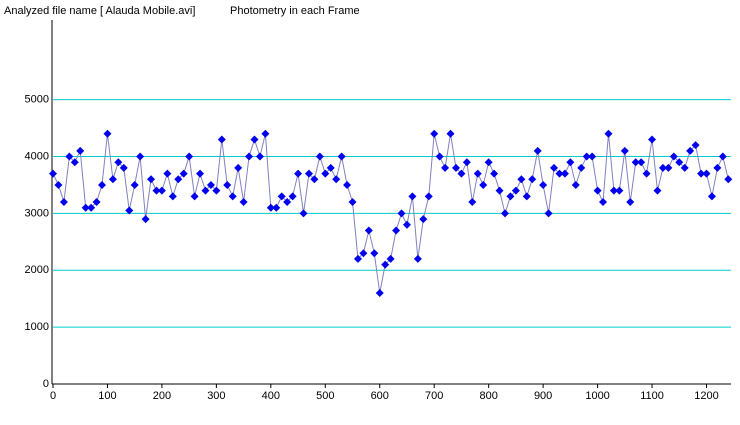 This screenshot has width=740, height=425. I want to click on x-tick-label: 500, so click(325, 396).